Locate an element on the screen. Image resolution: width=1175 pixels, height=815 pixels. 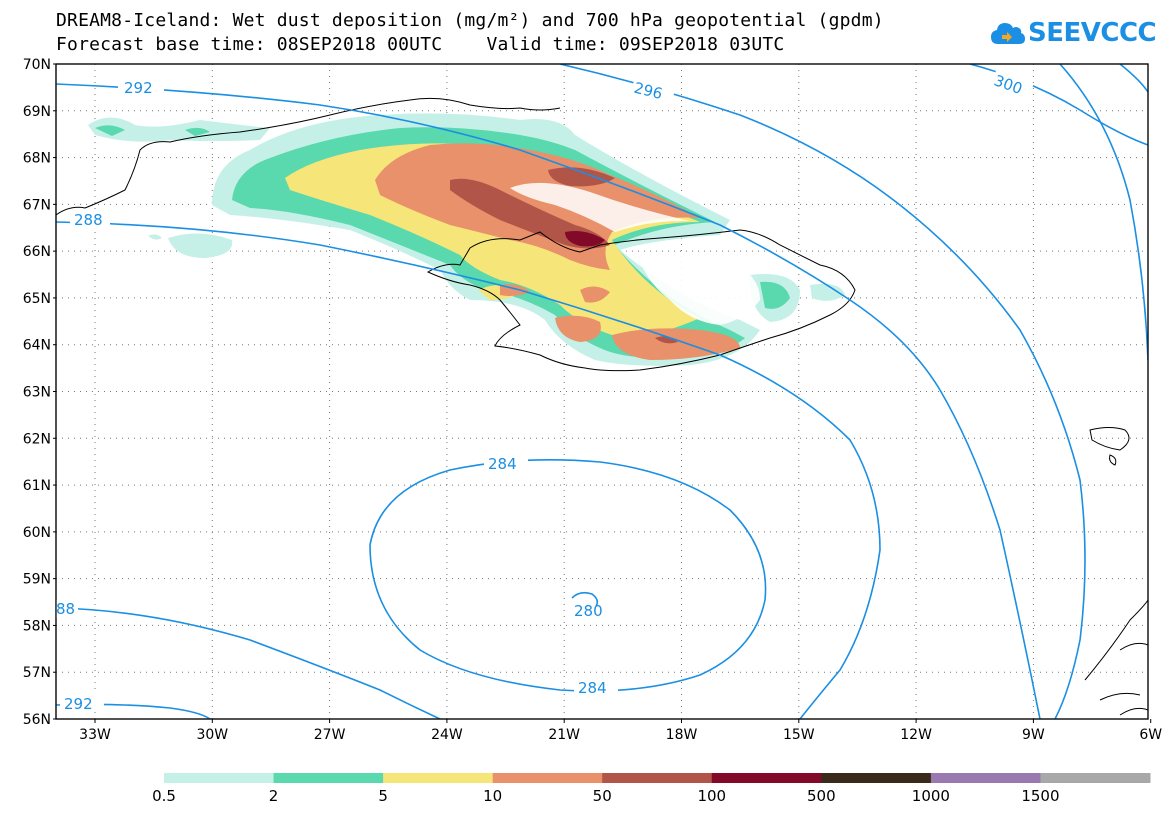
longitude-label: 27W is located at coordinates (330, 735).